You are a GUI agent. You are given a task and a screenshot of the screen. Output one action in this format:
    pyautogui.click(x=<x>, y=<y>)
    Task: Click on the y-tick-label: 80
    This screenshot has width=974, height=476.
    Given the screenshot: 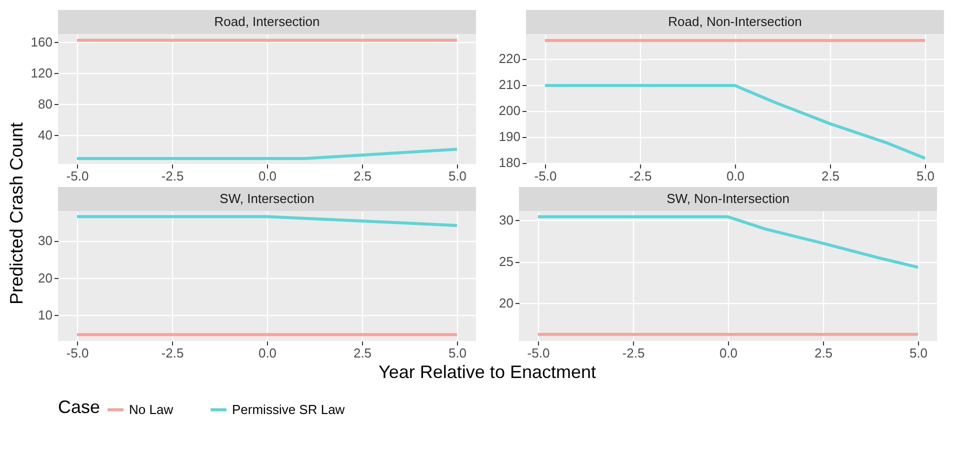 What is the action you would take?
    pyautogui.click(x=45, y=104)
    